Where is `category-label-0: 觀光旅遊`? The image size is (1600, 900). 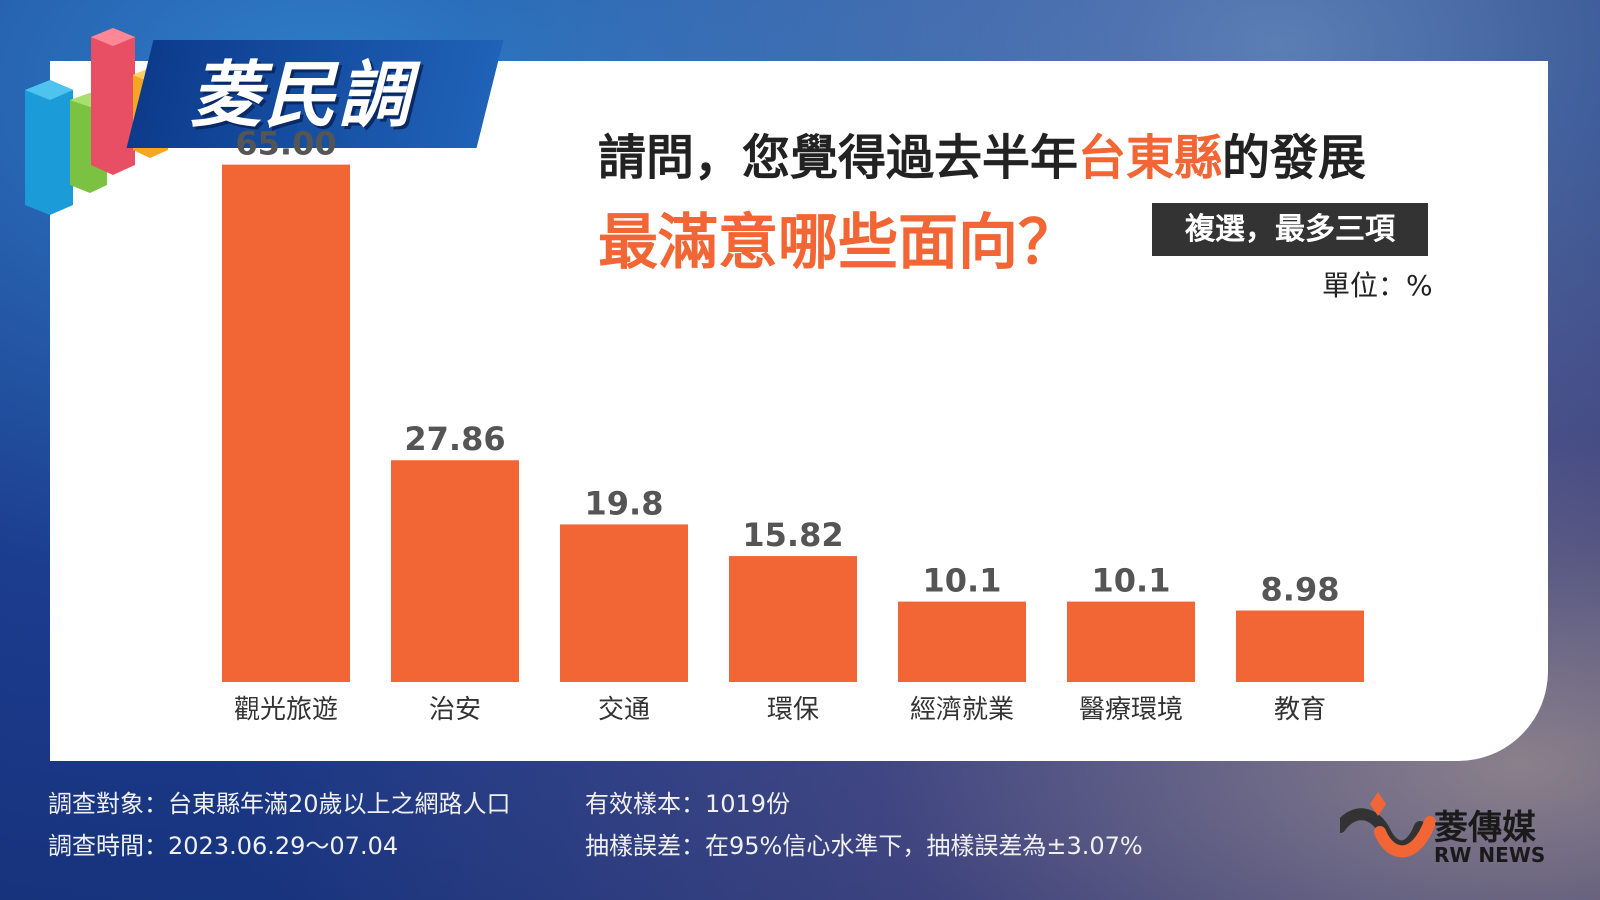
category-label-0: 觀光旅遊 is located at coordinates (286, 710).